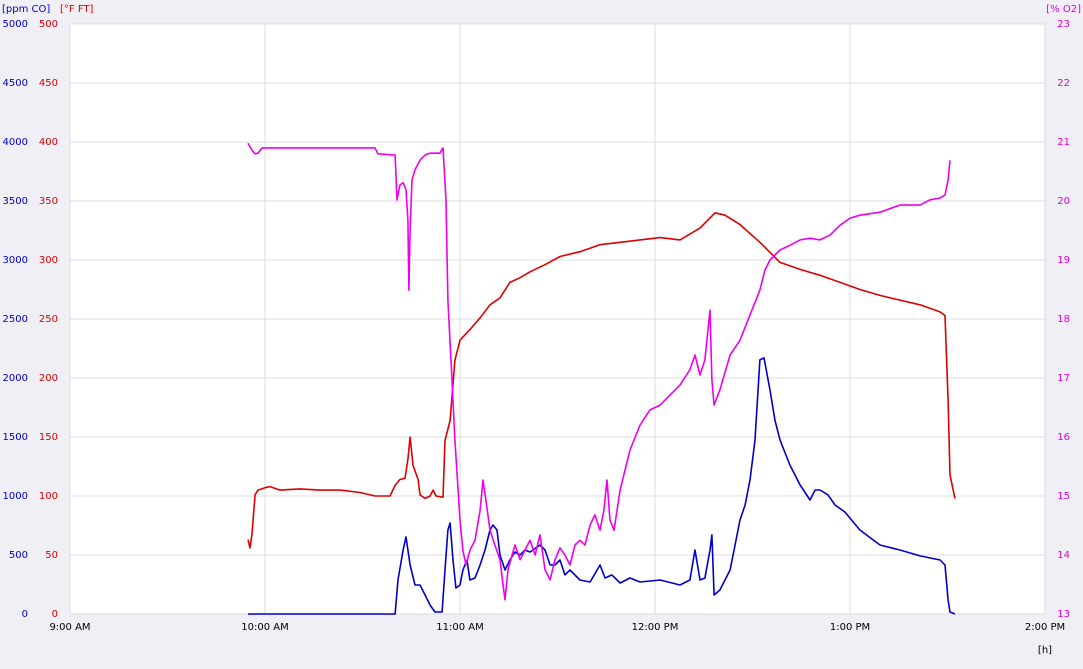 The image size is (1083, 669). I want to click on y-tick-label: 3500, so click(15, 201).